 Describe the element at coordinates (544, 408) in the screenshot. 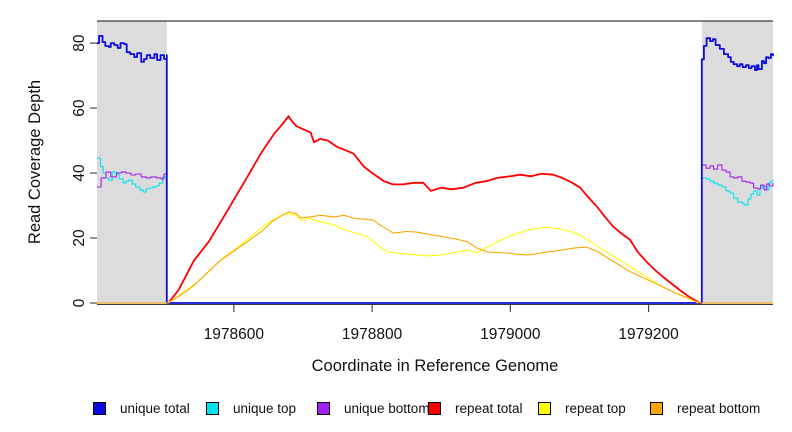

I see `legend-swatch-repeat-top` at that location.